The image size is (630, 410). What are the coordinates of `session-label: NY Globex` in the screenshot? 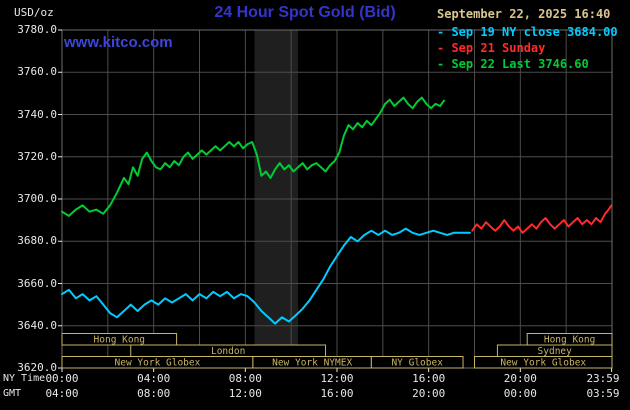 It's located at (417, 363).